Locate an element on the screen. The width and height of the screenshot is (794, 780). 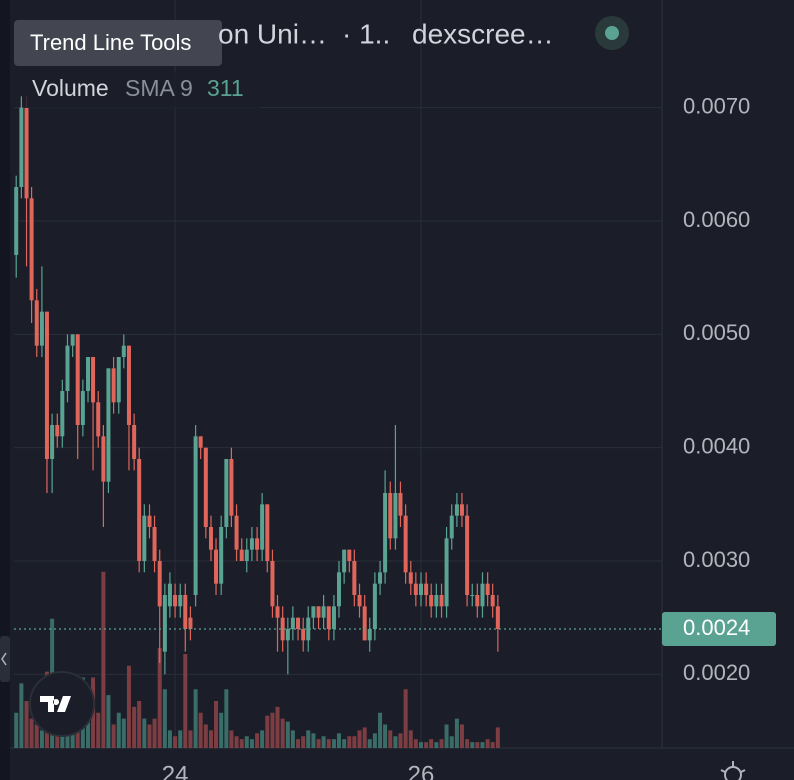
x-tick-label: 24 is located at coordinates (175, 770).